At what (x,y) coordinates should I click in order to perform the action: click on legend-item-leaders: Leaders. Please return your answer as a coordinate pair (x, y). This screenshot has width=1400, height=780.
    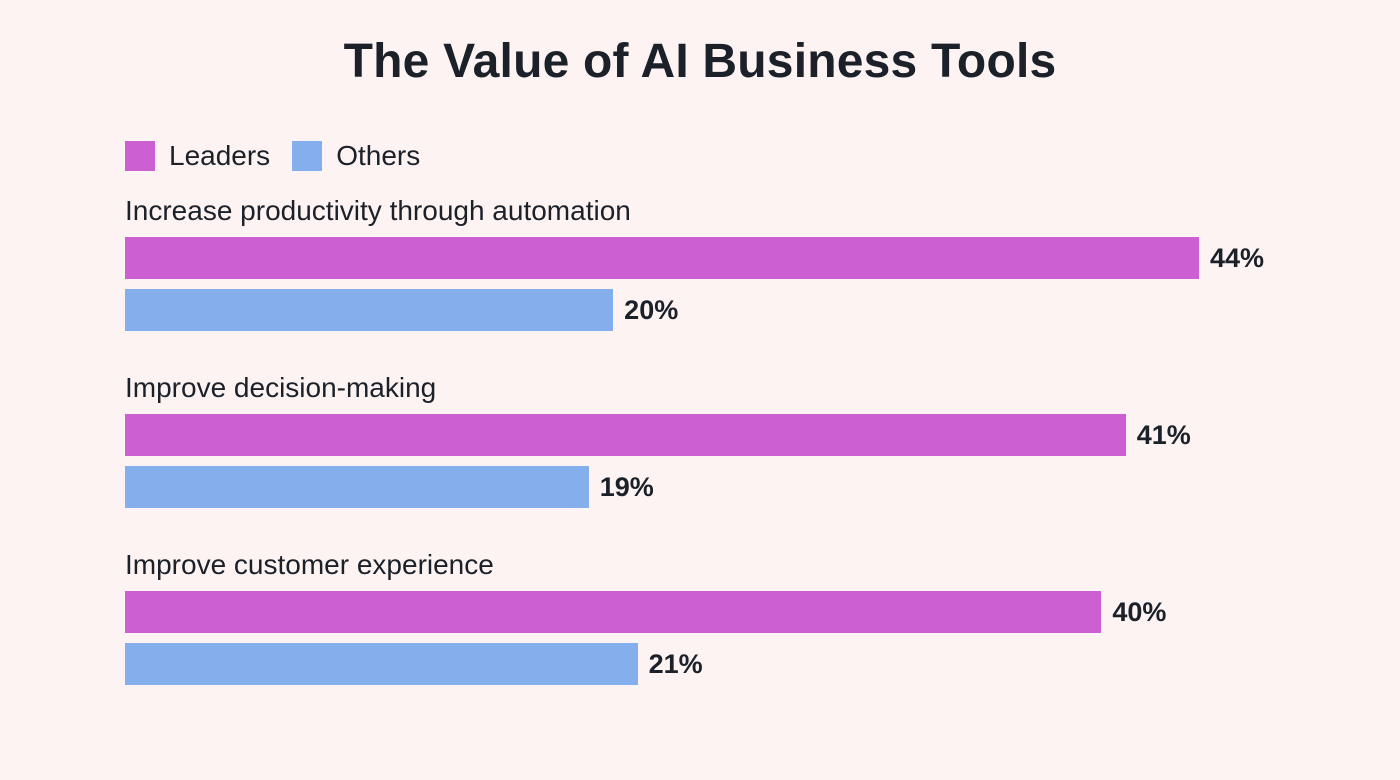
    Looking at the image, I should click on (197, 156).